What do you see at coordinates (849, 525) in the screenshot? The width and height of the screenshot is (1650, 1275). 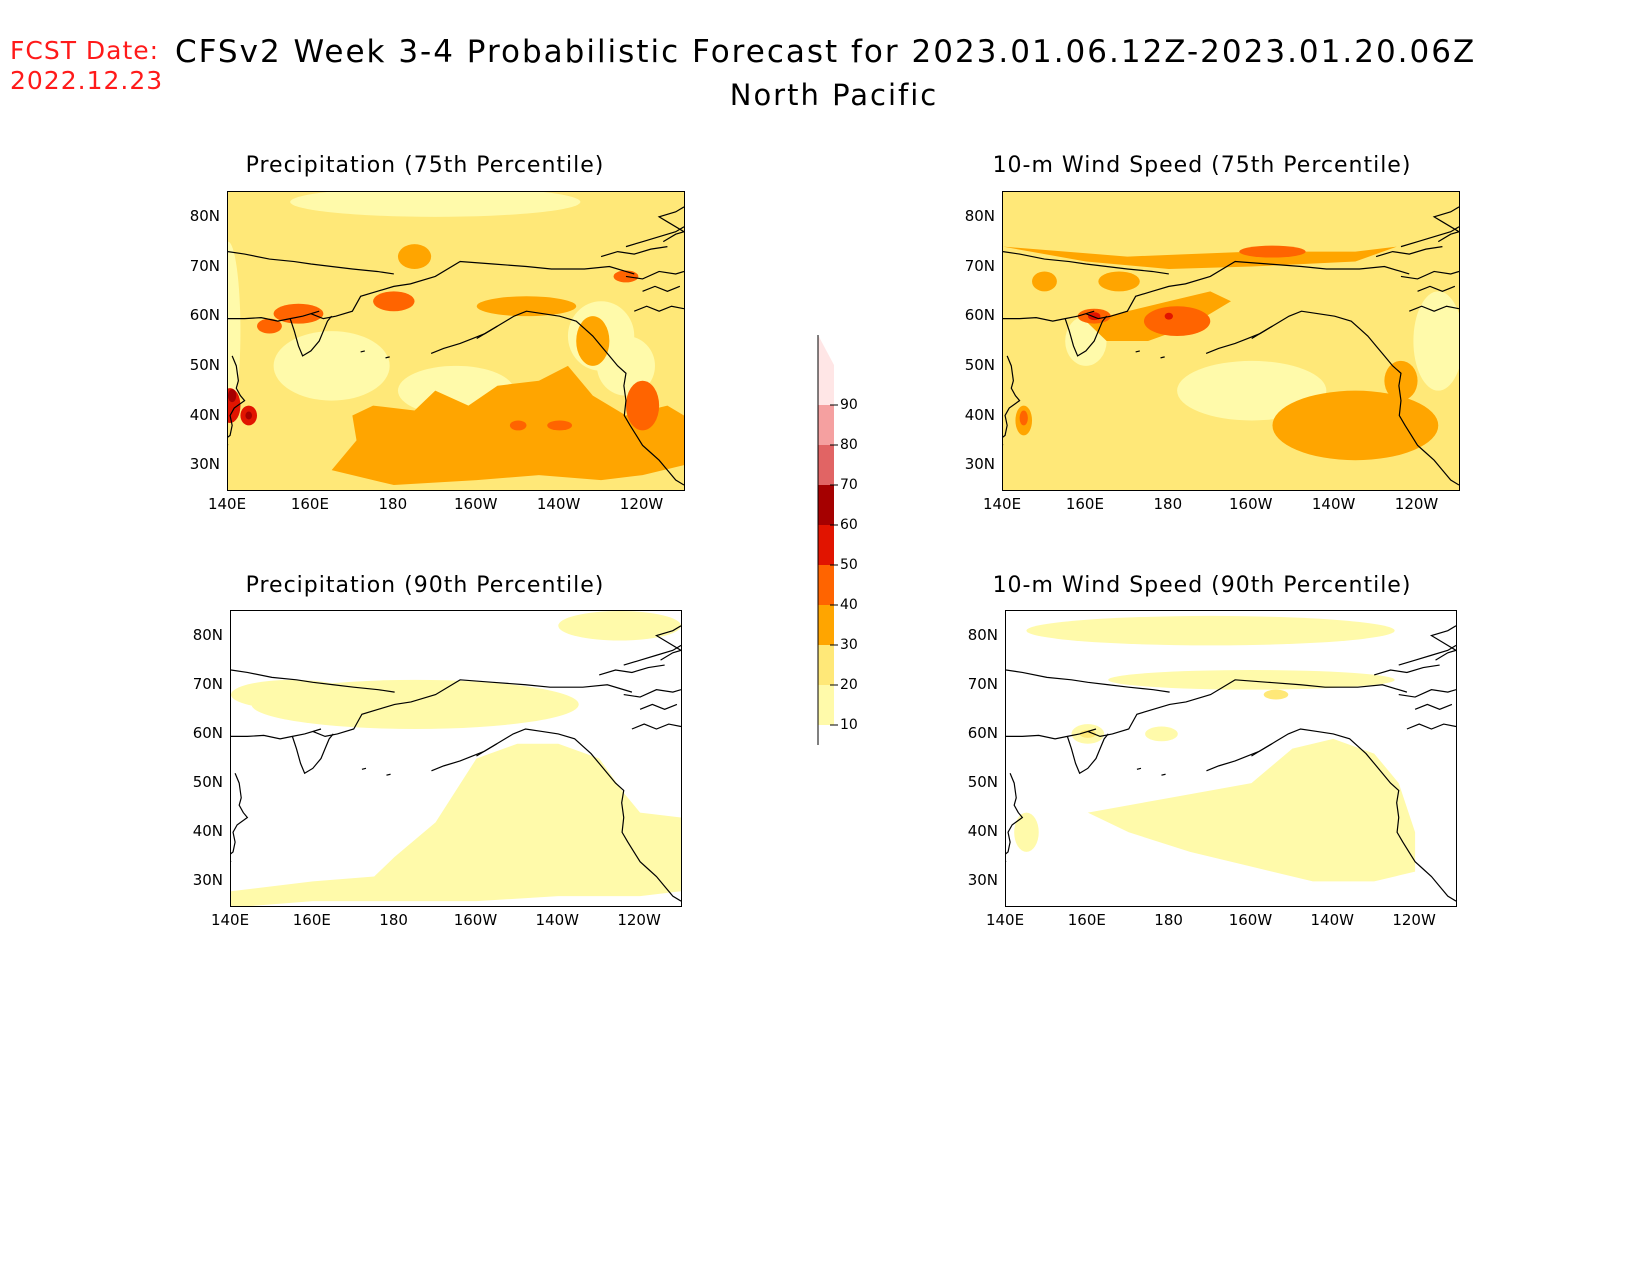 I see `colorbar-level-label: 60` at bounding box center [849, 525].